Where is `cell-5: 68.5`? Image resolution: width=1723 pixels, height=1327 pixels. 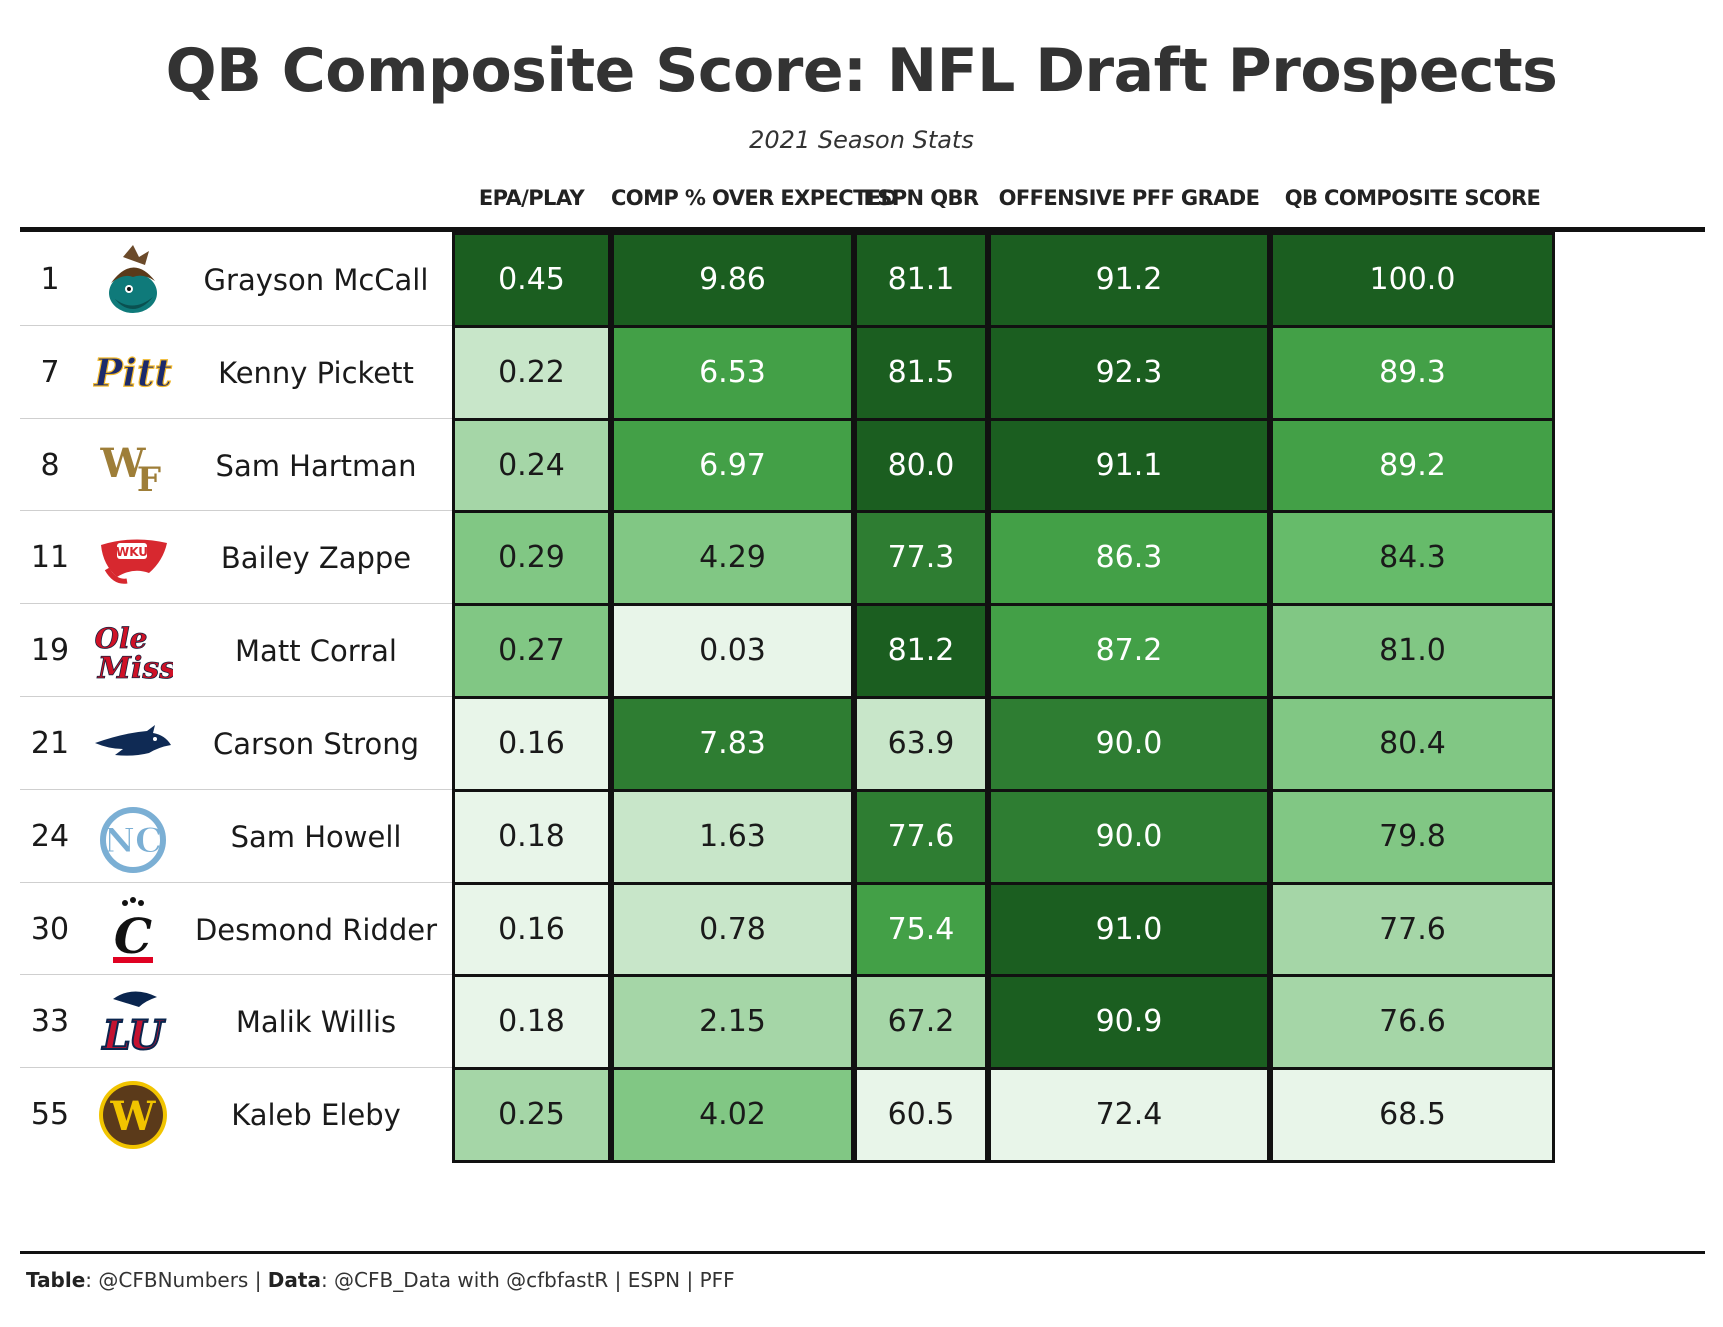
cell-5: 68.5 is located at coordinates (1412, 1115).